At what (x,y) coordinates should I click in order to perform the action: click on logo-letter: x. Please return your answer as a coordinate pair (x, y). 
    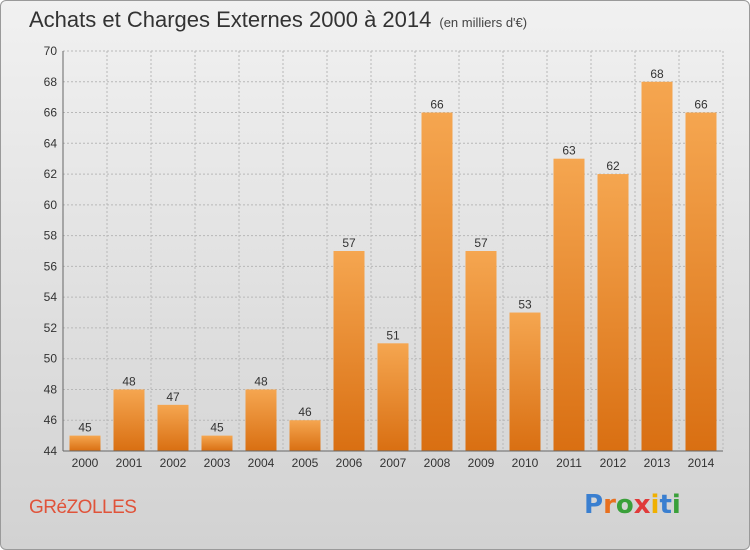
    Looking at the image, I should click on (642, 505).